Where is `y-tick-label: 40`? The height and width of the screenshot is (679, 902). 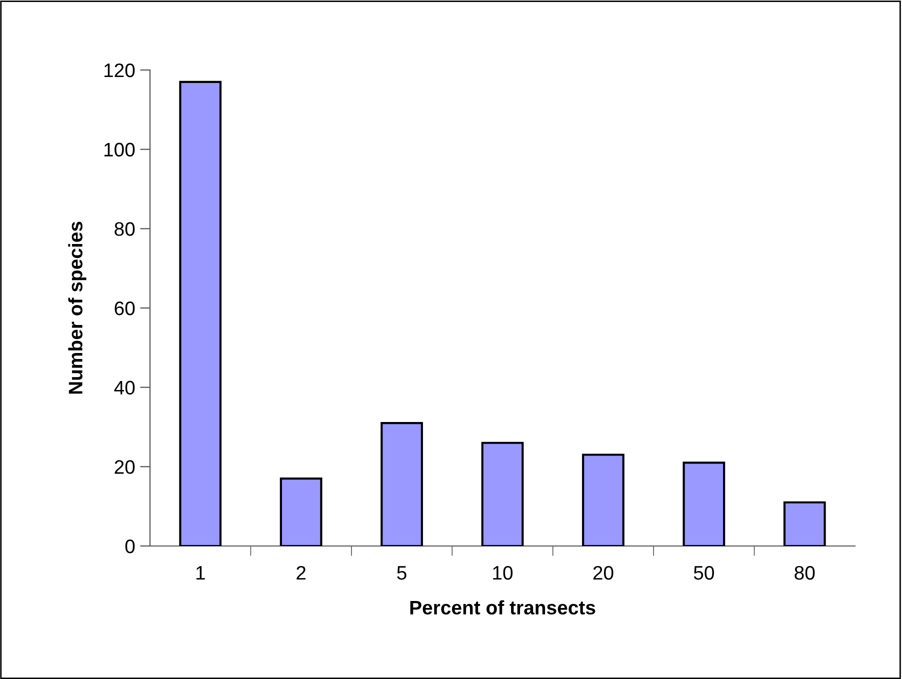 y-tick-label: 40 is located at coordinates (124, 387).